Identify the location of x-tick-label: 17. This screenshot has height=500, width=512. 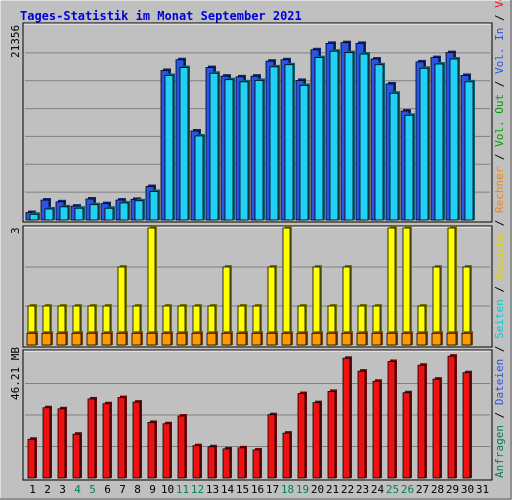
(272, 489).